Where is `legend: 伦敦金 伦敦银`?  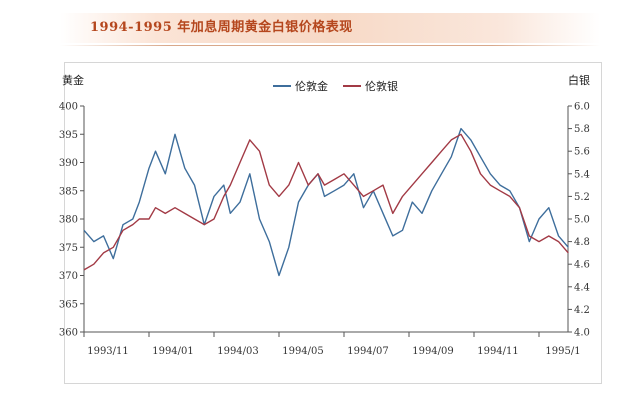 legend: 伦敦金 伦敦银 is located at coordinates (335, 86).